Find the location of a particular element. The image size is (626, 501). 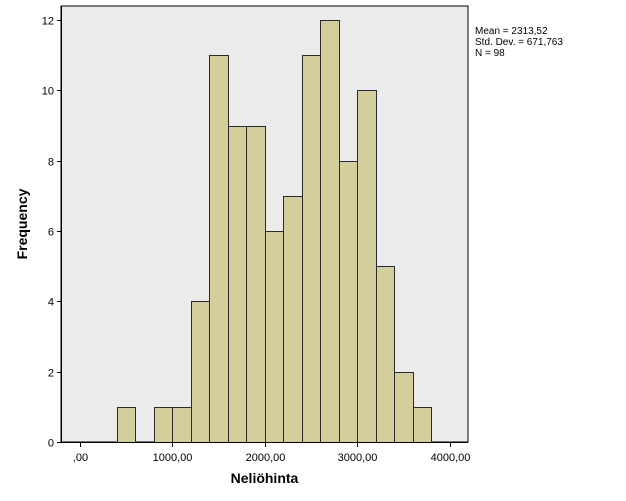

y-tick-label: 8 is located at coordinates (51, 163).